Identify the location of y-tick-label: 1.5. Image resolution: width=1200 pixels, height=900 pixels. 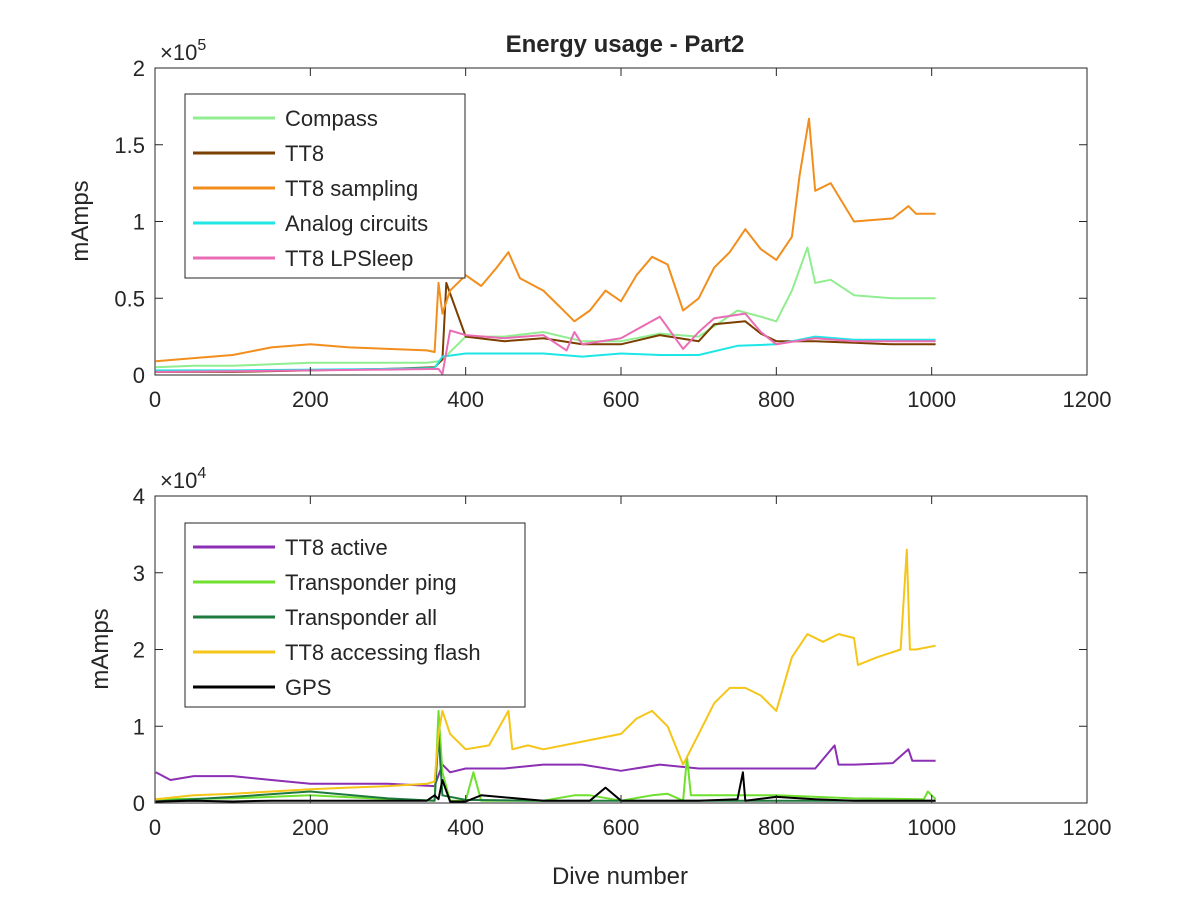
(129, 145).